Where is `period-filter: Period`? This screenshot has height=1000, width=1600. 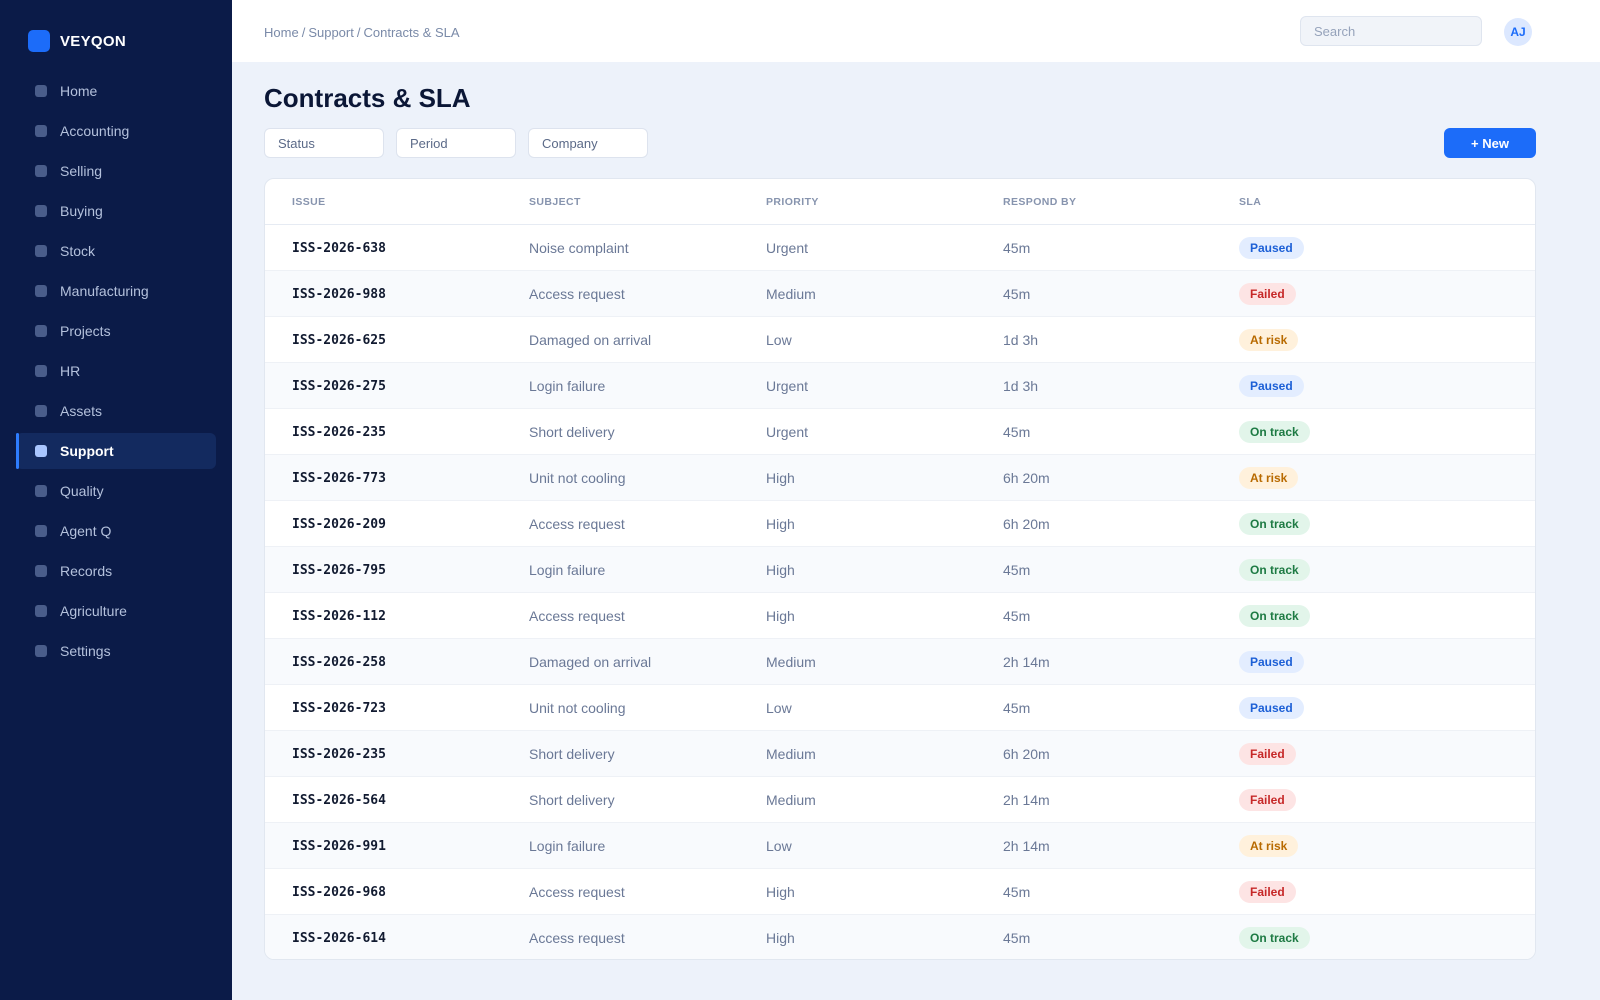
period-filter: Period is located at coordinates (456, 143).